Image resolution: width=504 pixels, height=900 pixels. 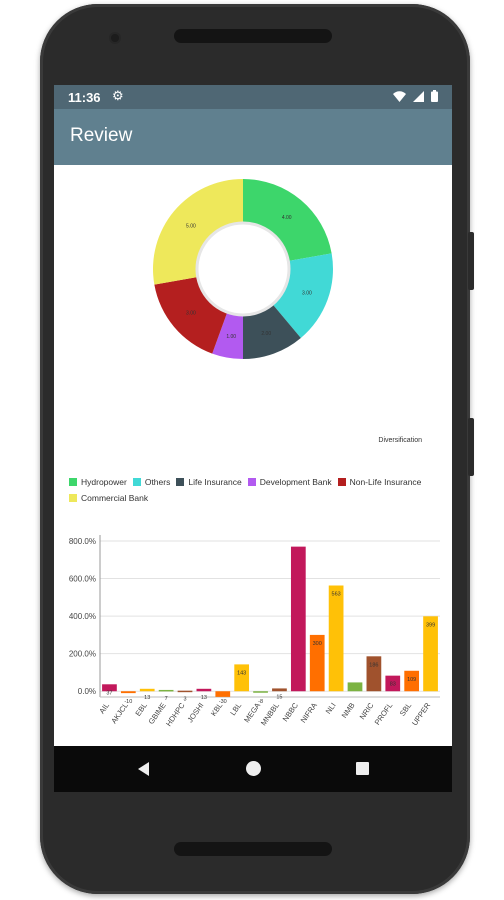 What do you see at coordinates (231, 337) in the screenshot?
I see `pie-value-label: 1.00` at bounding box center [231, 337].